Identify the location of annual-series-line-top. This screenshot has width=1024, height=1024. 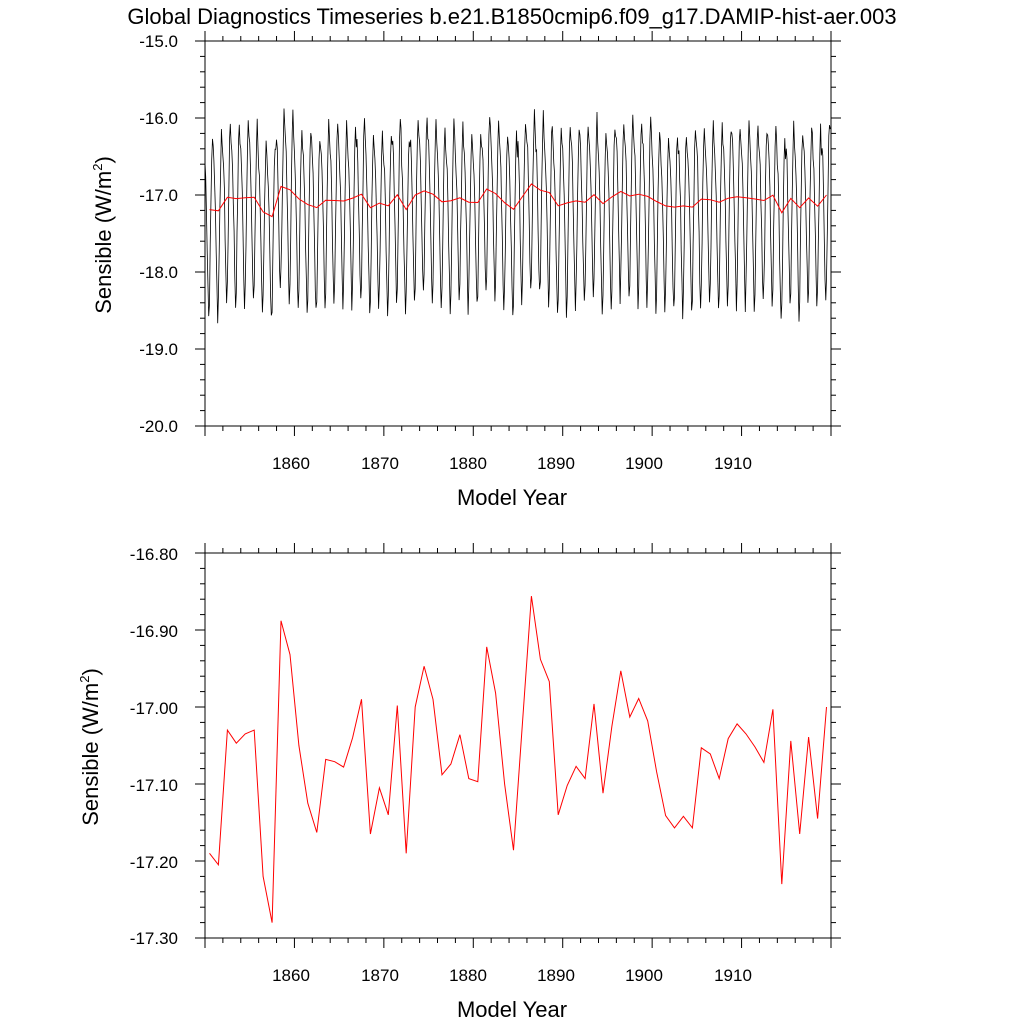
(518, 200).